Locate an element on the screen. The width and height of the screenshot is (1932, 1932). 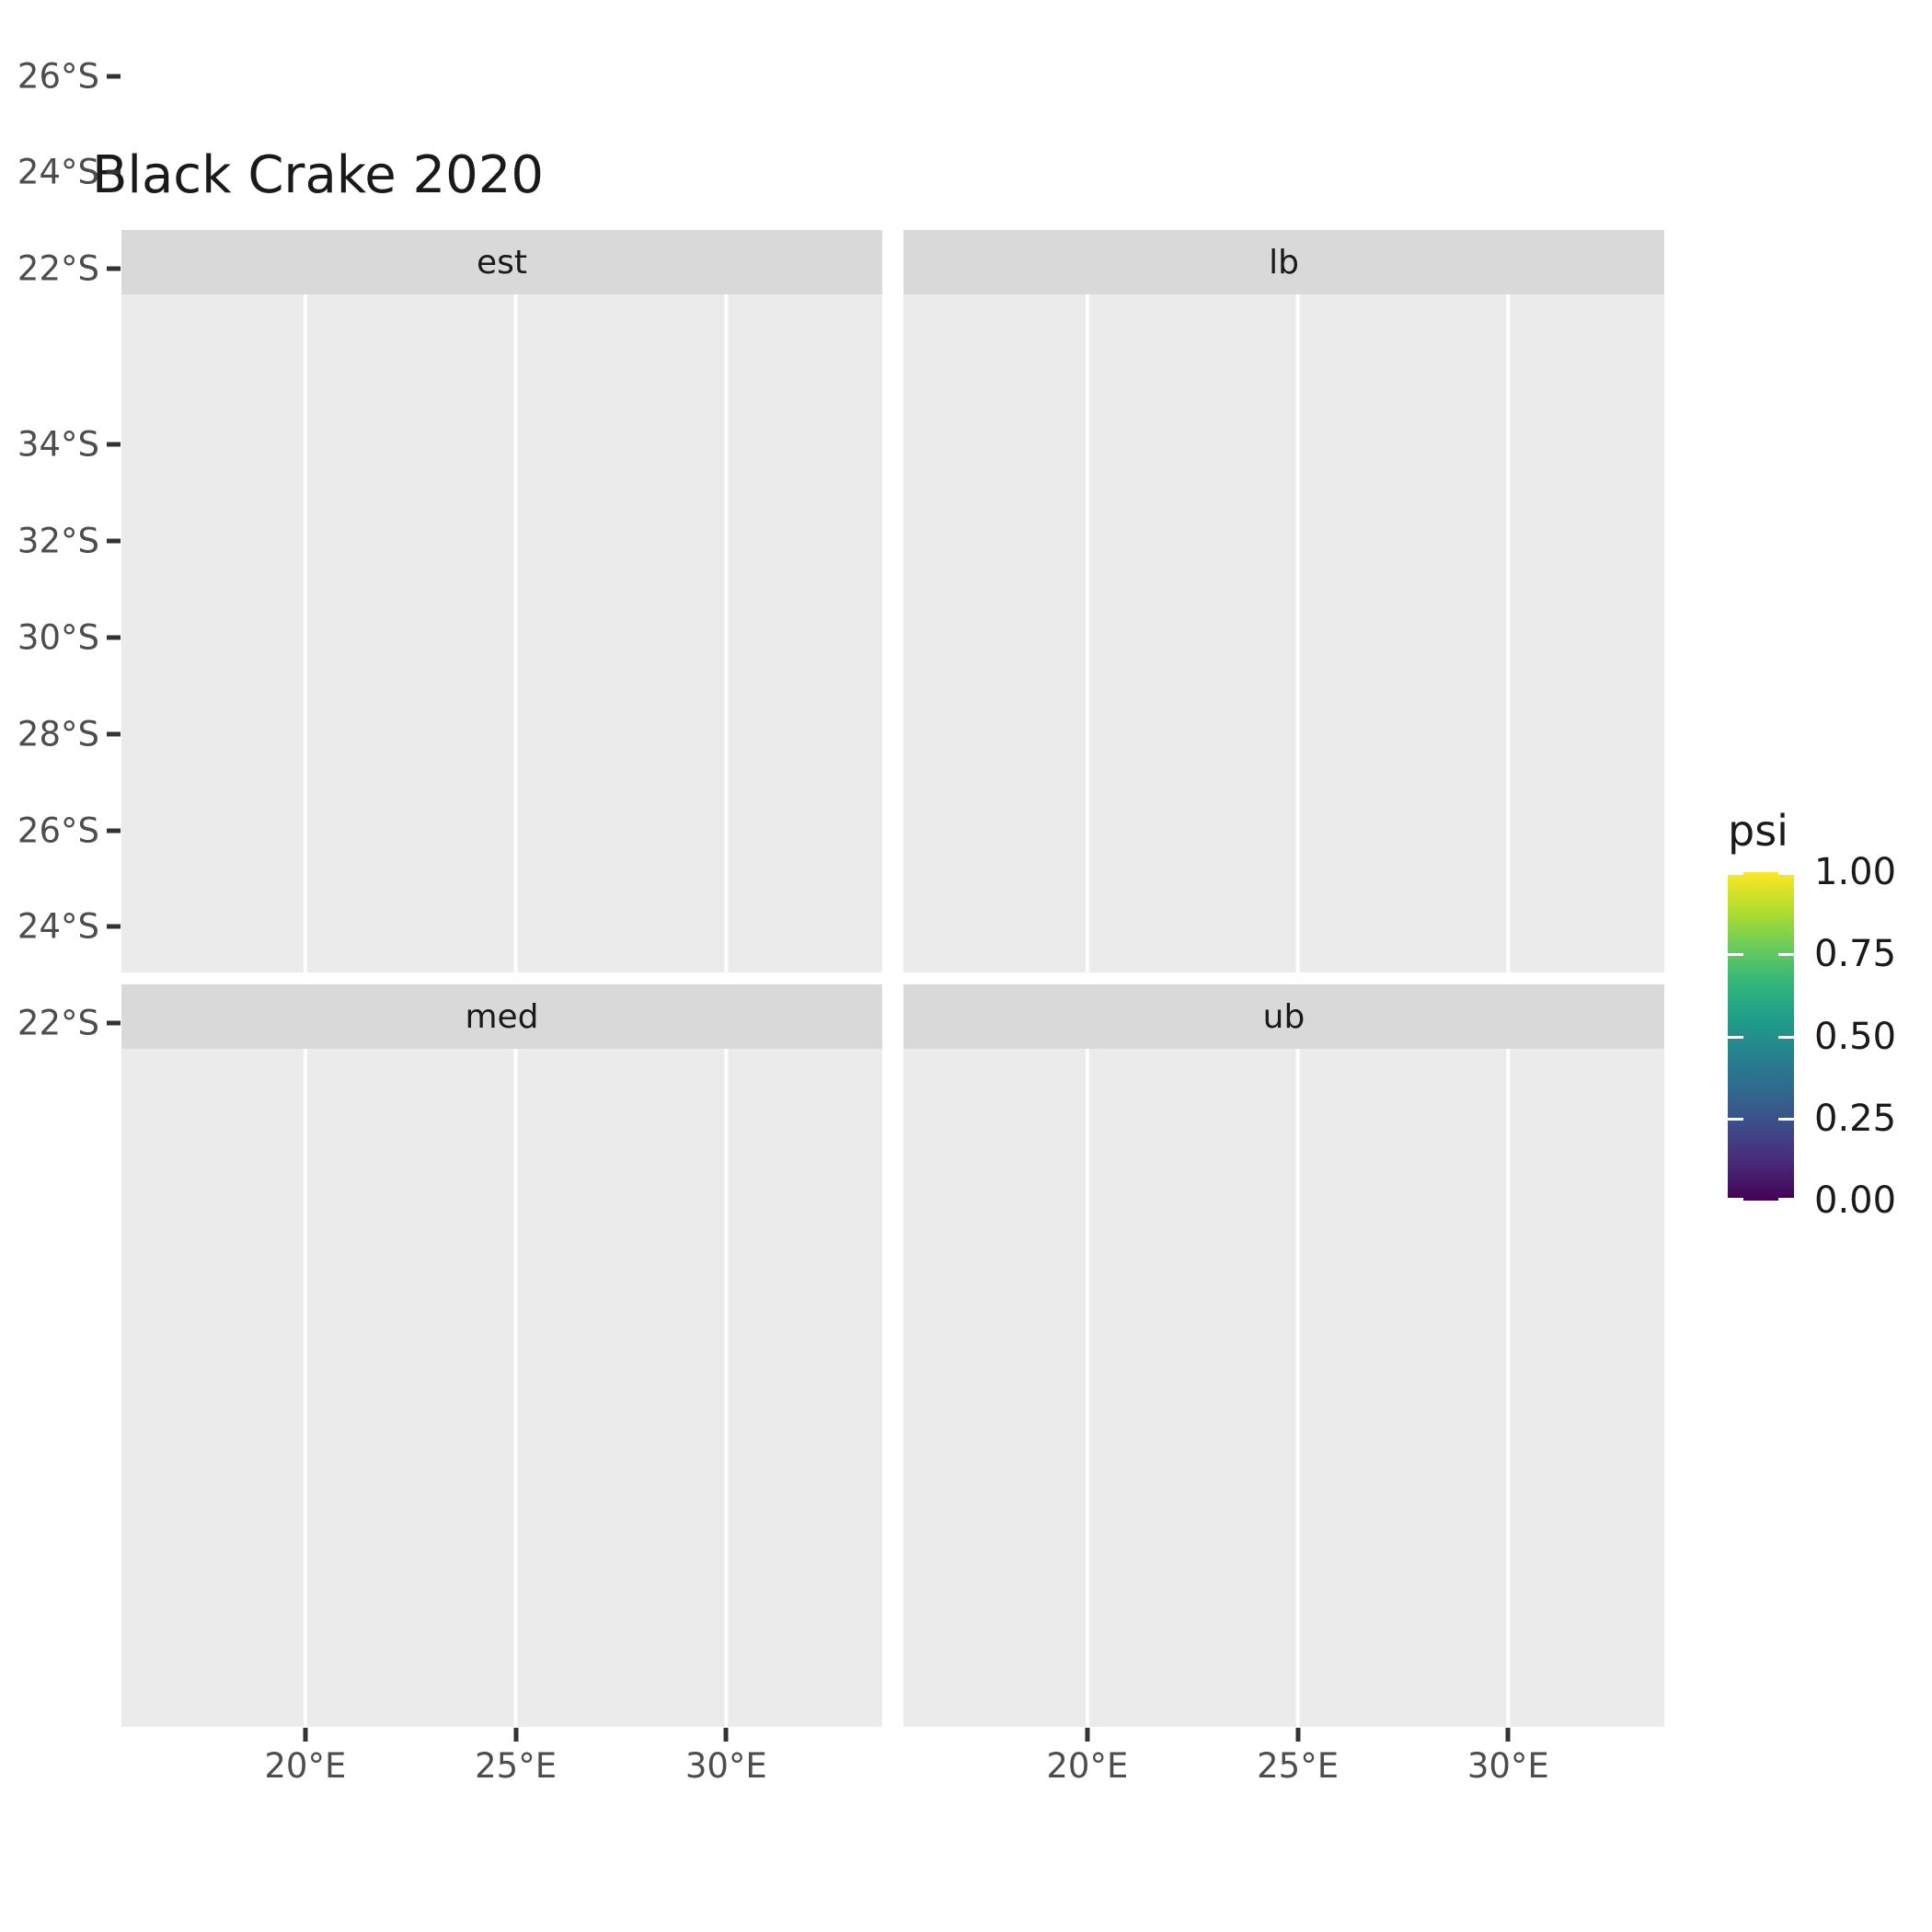
facet-strip-lb: lb is located at coordinates (1283, 262).